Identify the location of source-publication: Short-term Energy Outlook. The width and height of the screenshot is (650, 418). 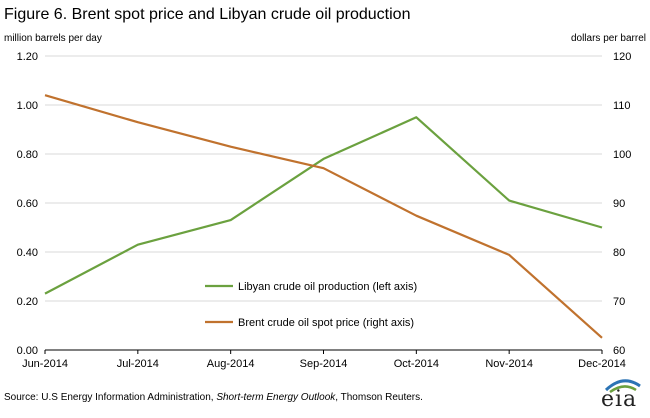
(276, 397).